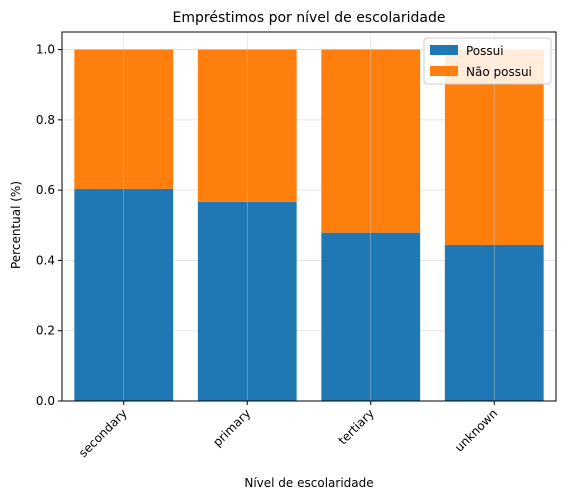 This screenshot has width=570, height=501. What do you see at coordinates (308, 483) in the screenshot?
I see `x-axis-label: Nível de escolaridade` at bounding box center [308, 483].